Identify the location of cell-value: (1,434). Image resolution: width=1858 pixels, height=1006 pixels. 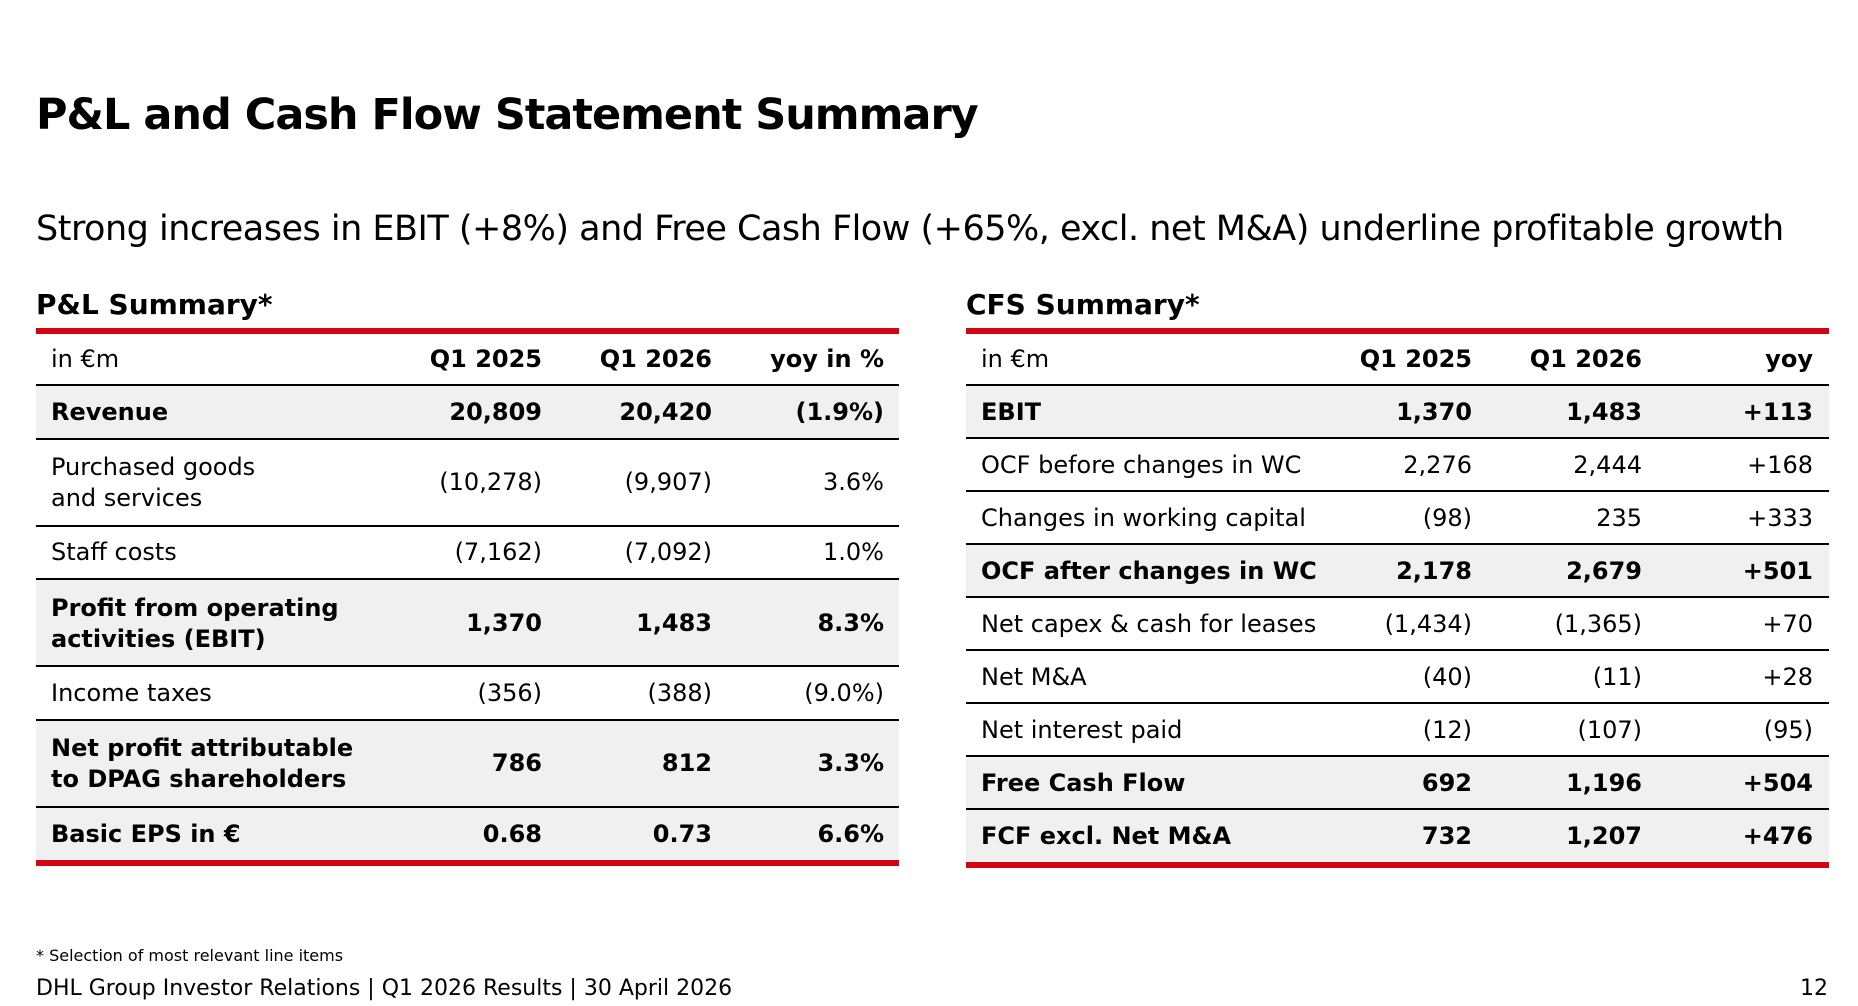
(1428, 623).